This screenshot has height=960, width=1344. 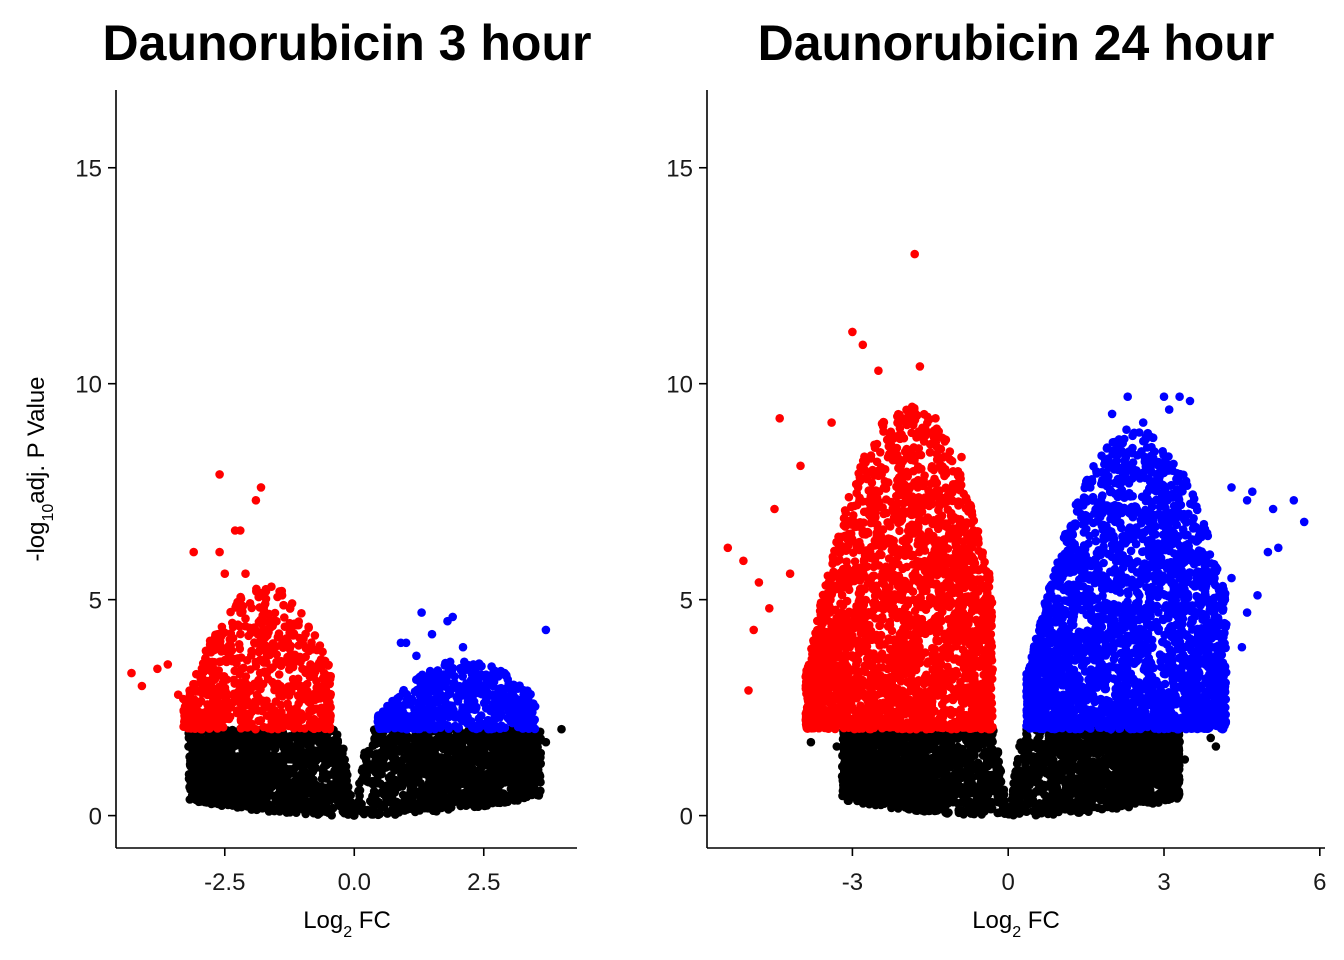 What do you see at coordinates (346, 645) in the screenshot?
I see `points-layer` at bounding box center [346, 645].